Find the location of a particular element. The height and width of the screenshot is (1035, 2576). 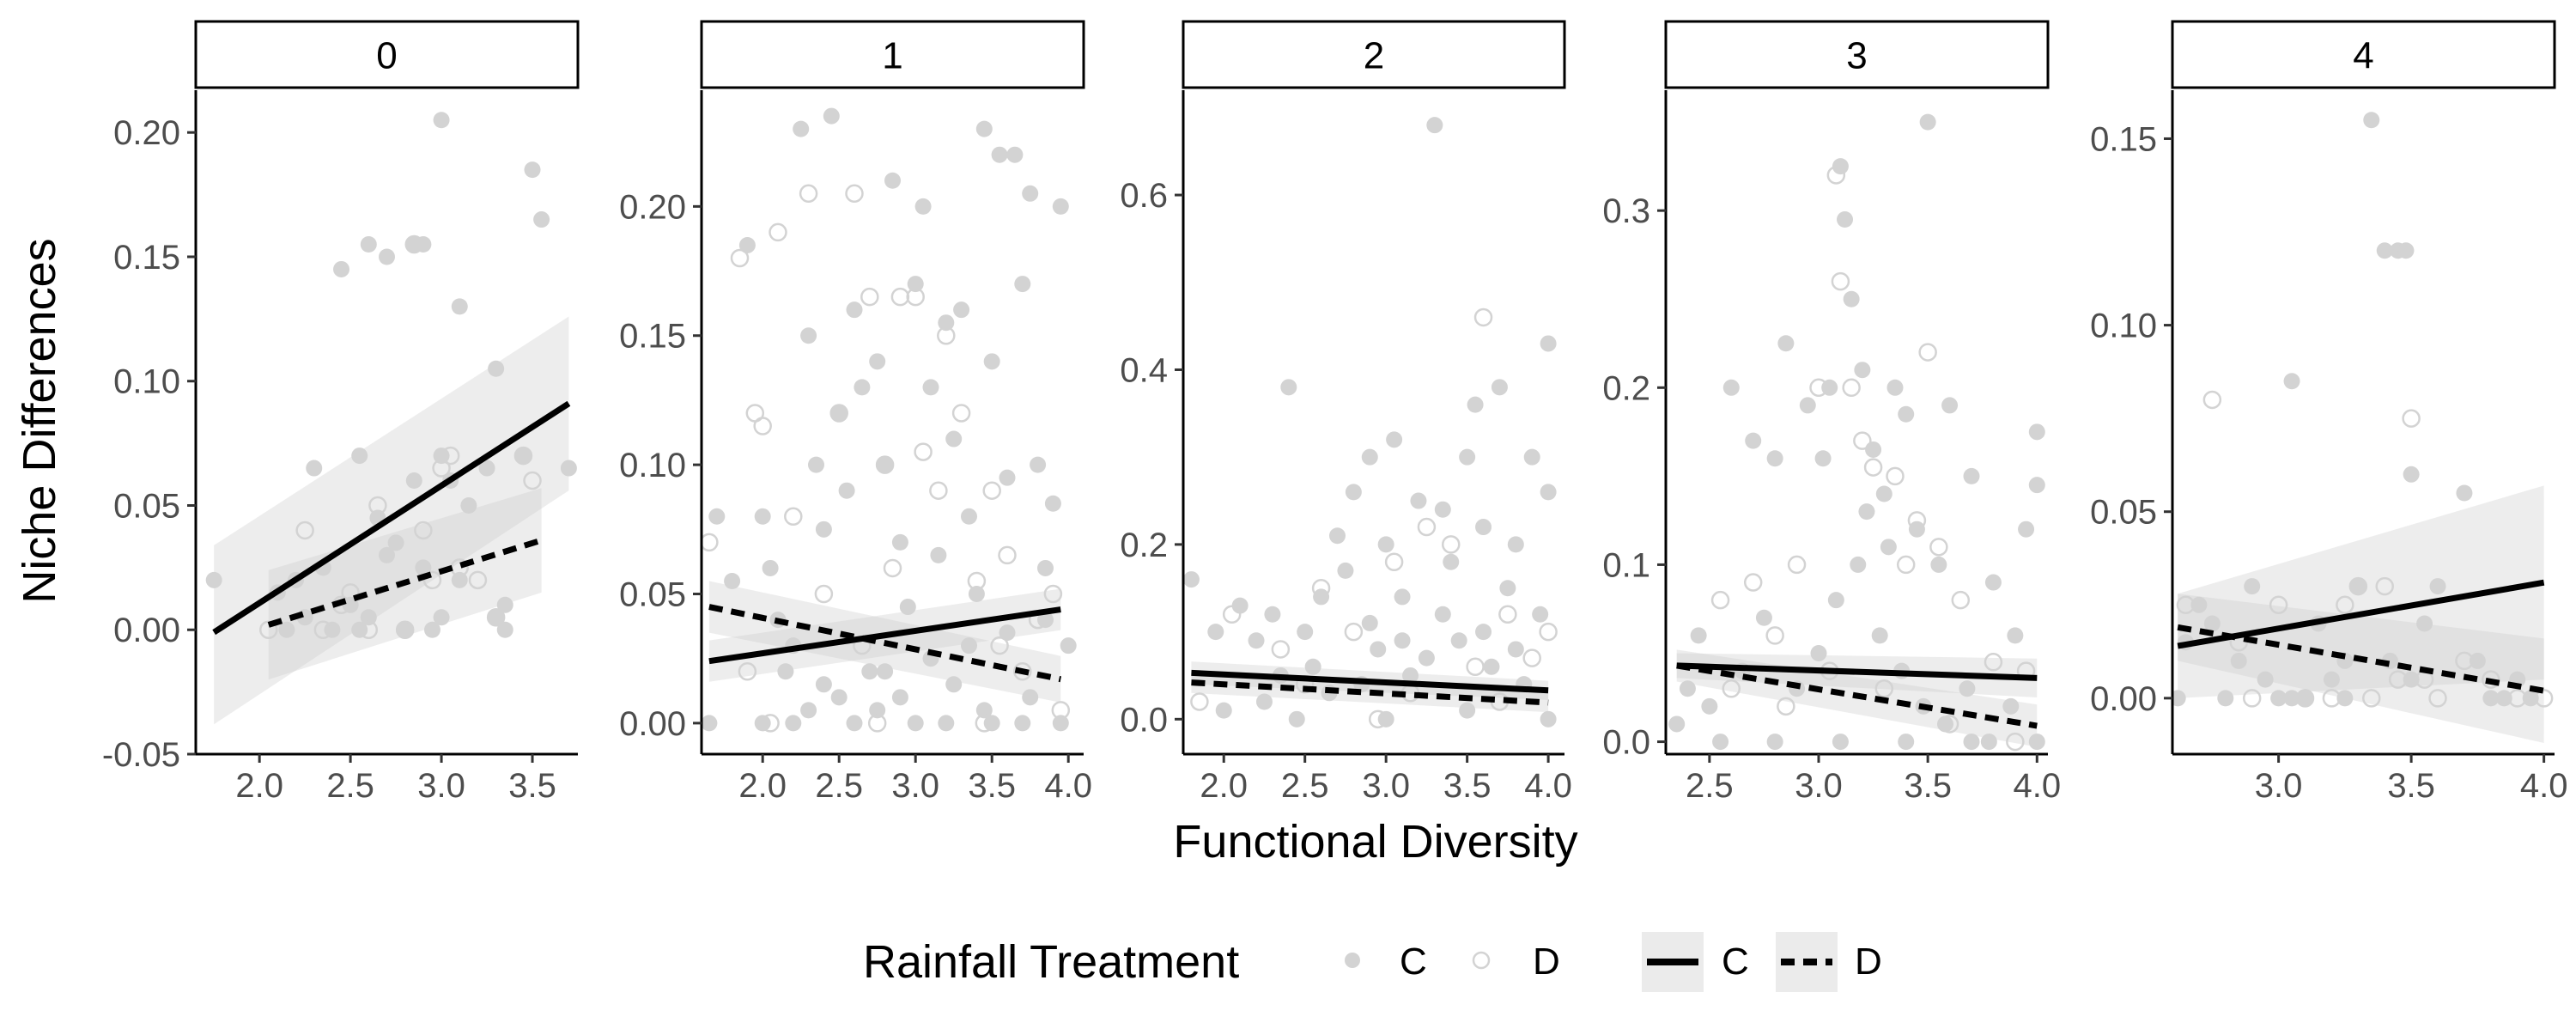

y-tick-label: 0.20 is located at coordinates (652, 207).